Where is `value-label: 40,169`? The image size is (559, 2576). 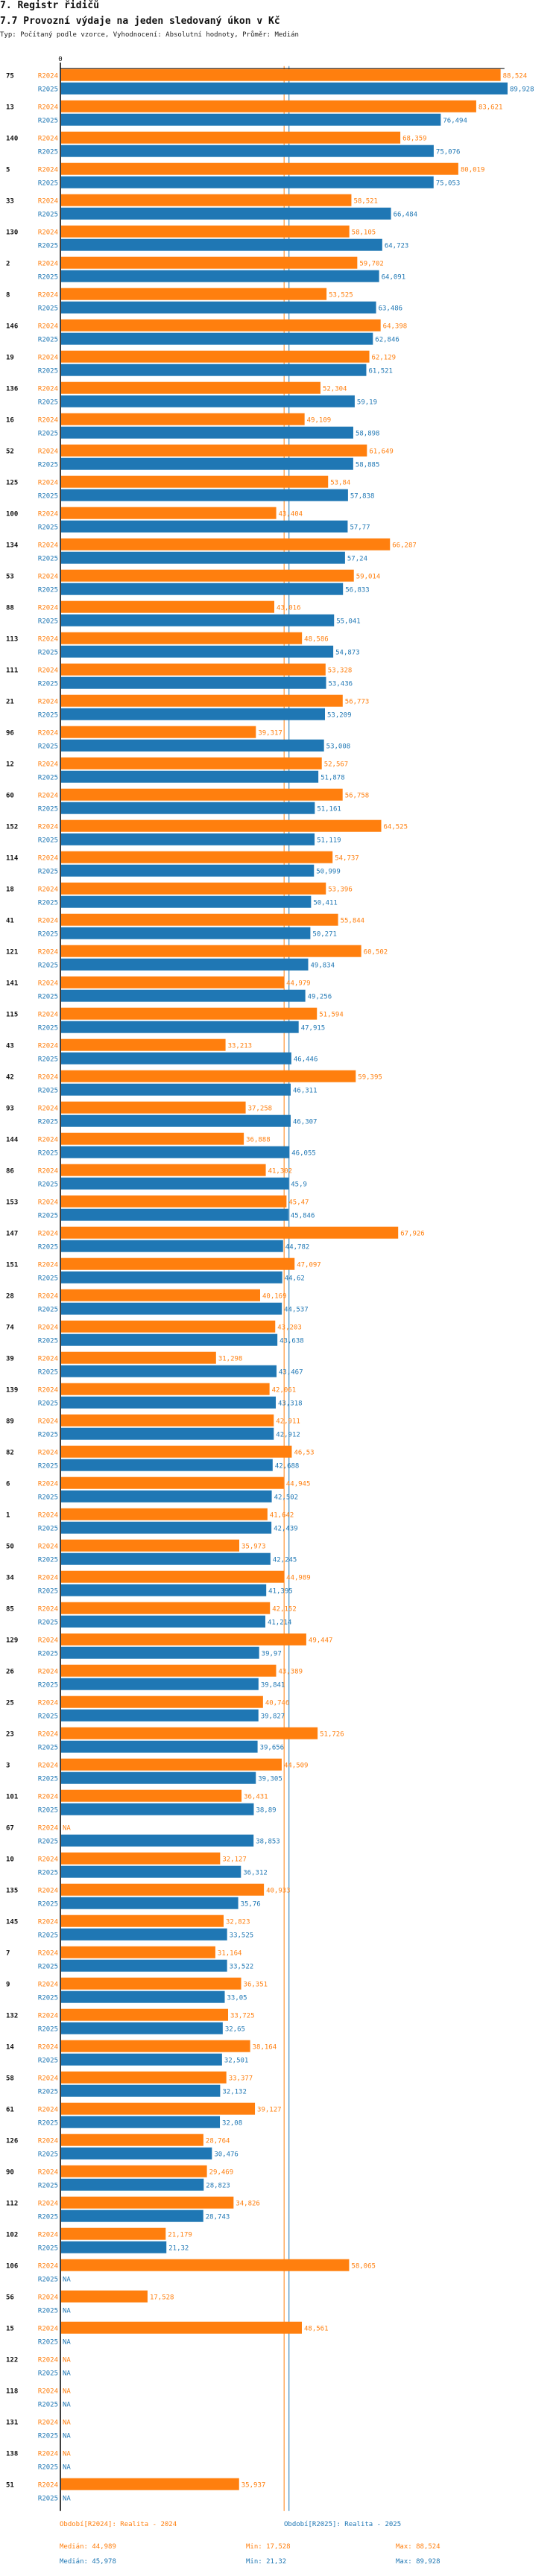 value-label: 40,169 is located at coordinates (274, 1297).